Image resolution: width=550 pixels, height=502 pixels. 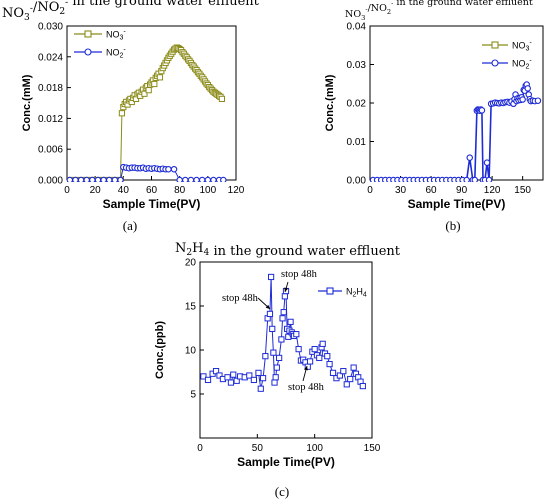 What do you see at coordinates (522, 190) in the screenshot?
I see `x-tick-label-b-5: 150` at bounding box center [522, 190].